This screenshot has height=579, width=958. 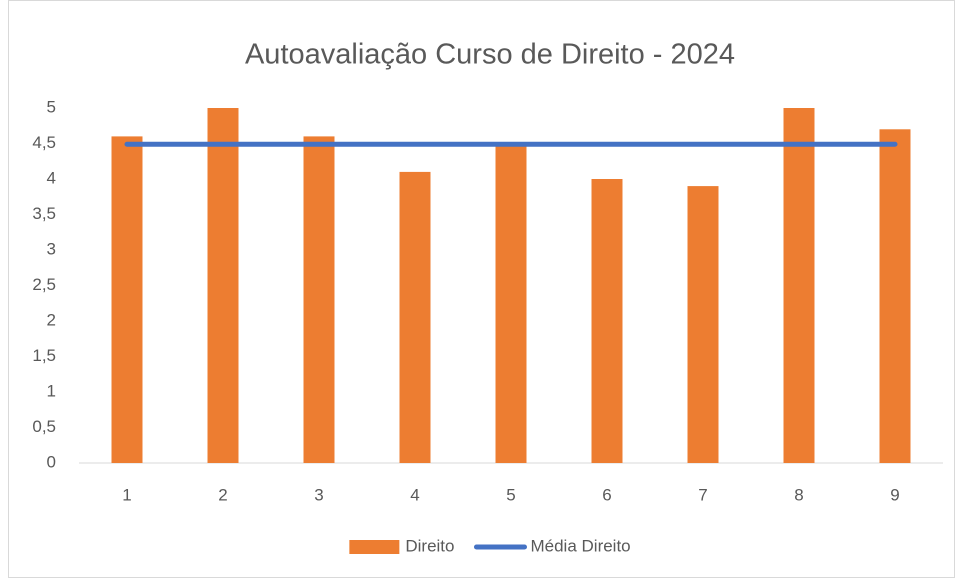 What do you see at coordinates (222, 494) in the screenshot?
I see `x-tick-label: 2` at bounding box center [222, 494].